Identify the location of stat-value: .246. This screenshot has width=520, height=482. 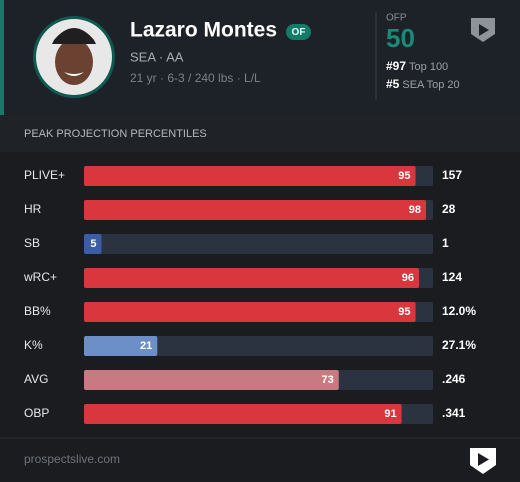
(454, 379).